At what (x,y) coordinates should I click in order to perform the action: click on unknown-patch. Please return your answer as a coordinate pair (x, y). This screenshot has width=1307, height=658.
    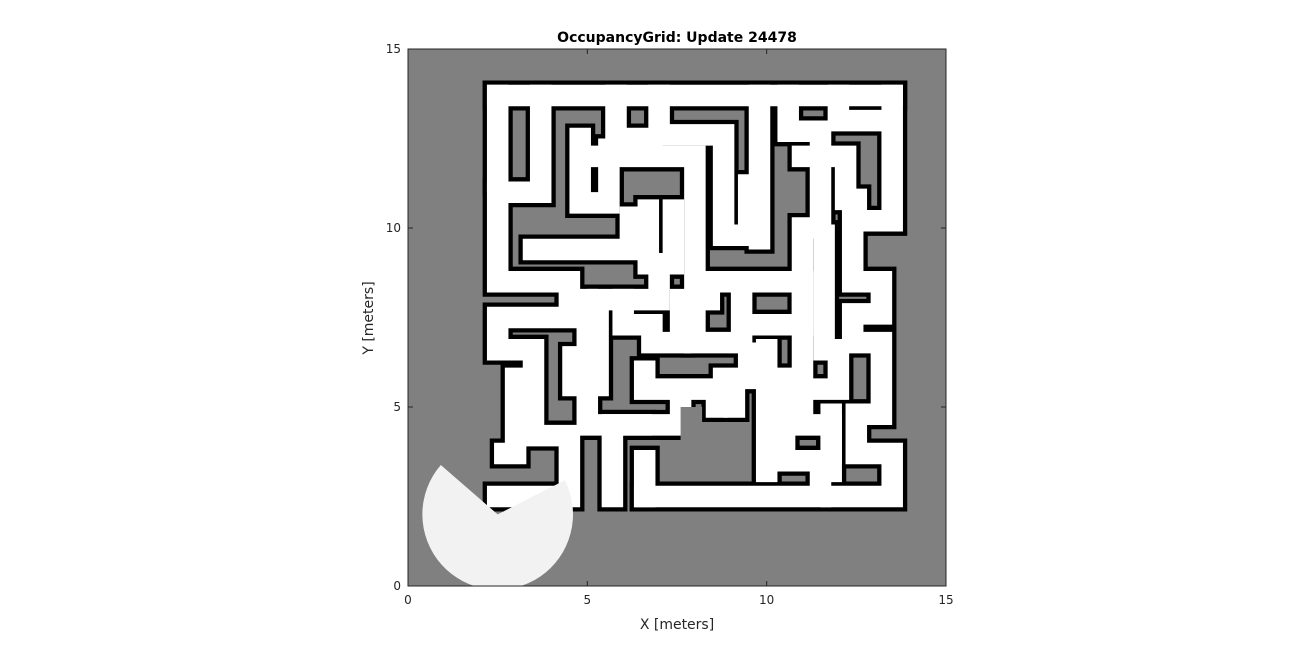
    Looking at the image, I should click on (691, 428).